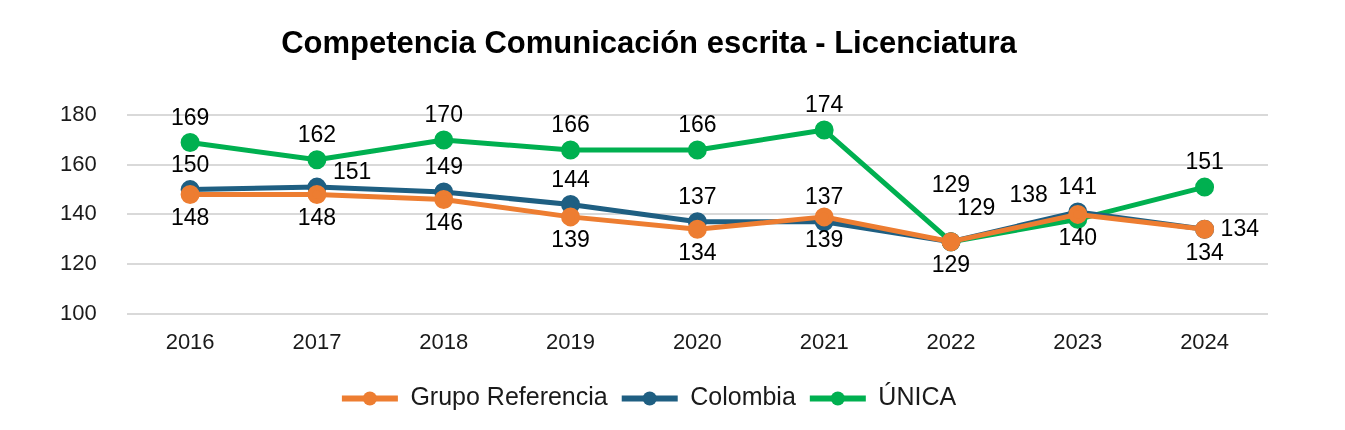  I want to click on y-tick-label: 120, so click(78, 263).